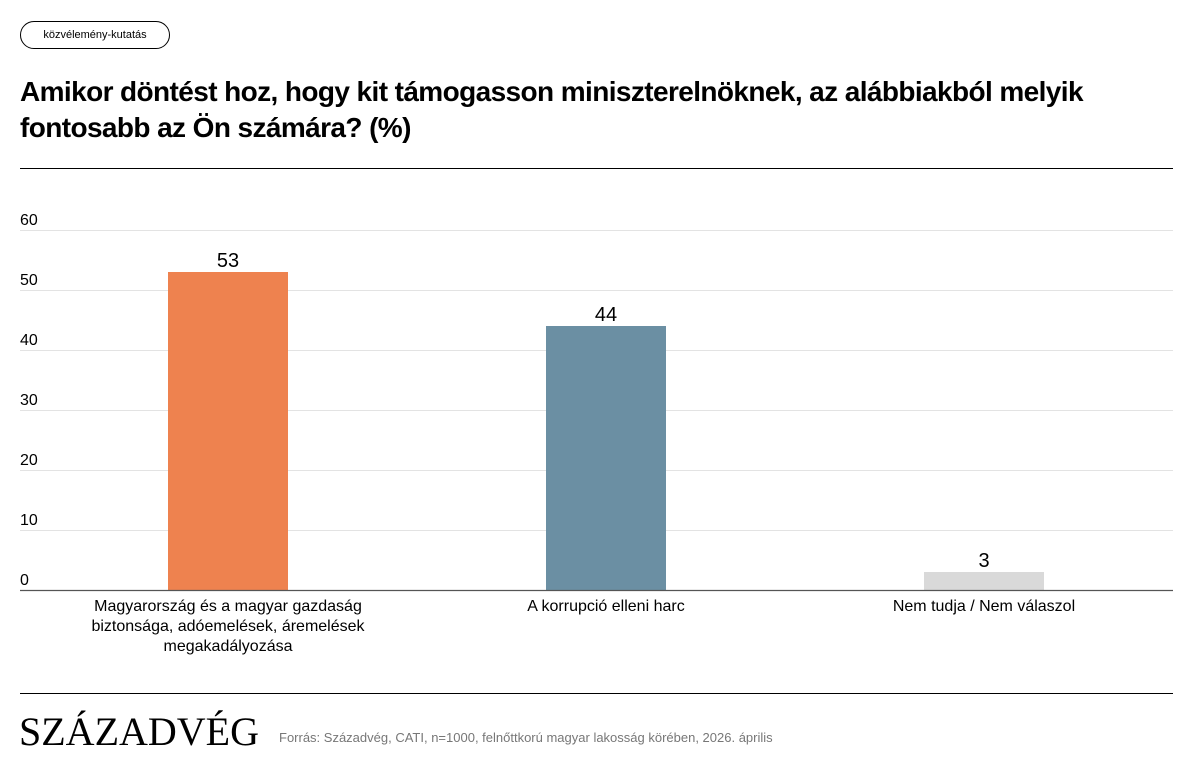  What do you see at coordinates (29, 220) in the screenshot?
I see `y-tick-label: 60` at bounding box center [29, 220].